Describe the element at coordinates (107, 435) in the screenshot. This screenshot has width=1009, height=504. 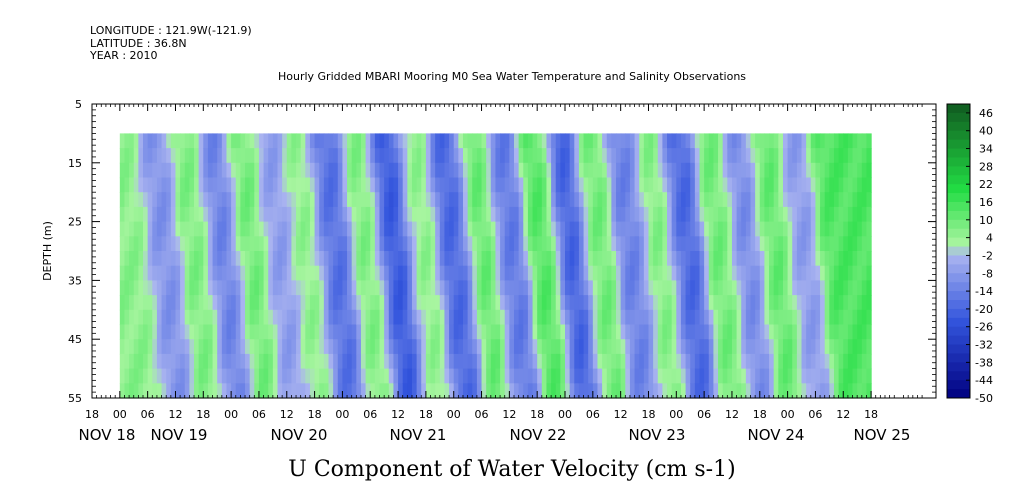
I see `x-date-label: NOV 18` at that location.